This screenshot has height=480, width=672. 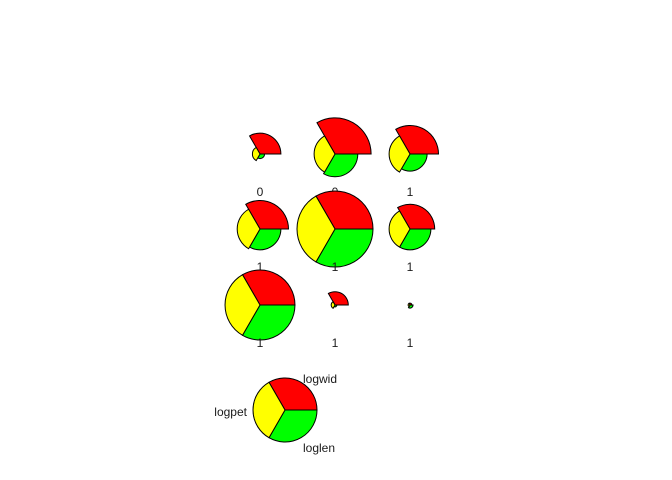 I want to click on star-8: 1, so click(x=338, y=320).